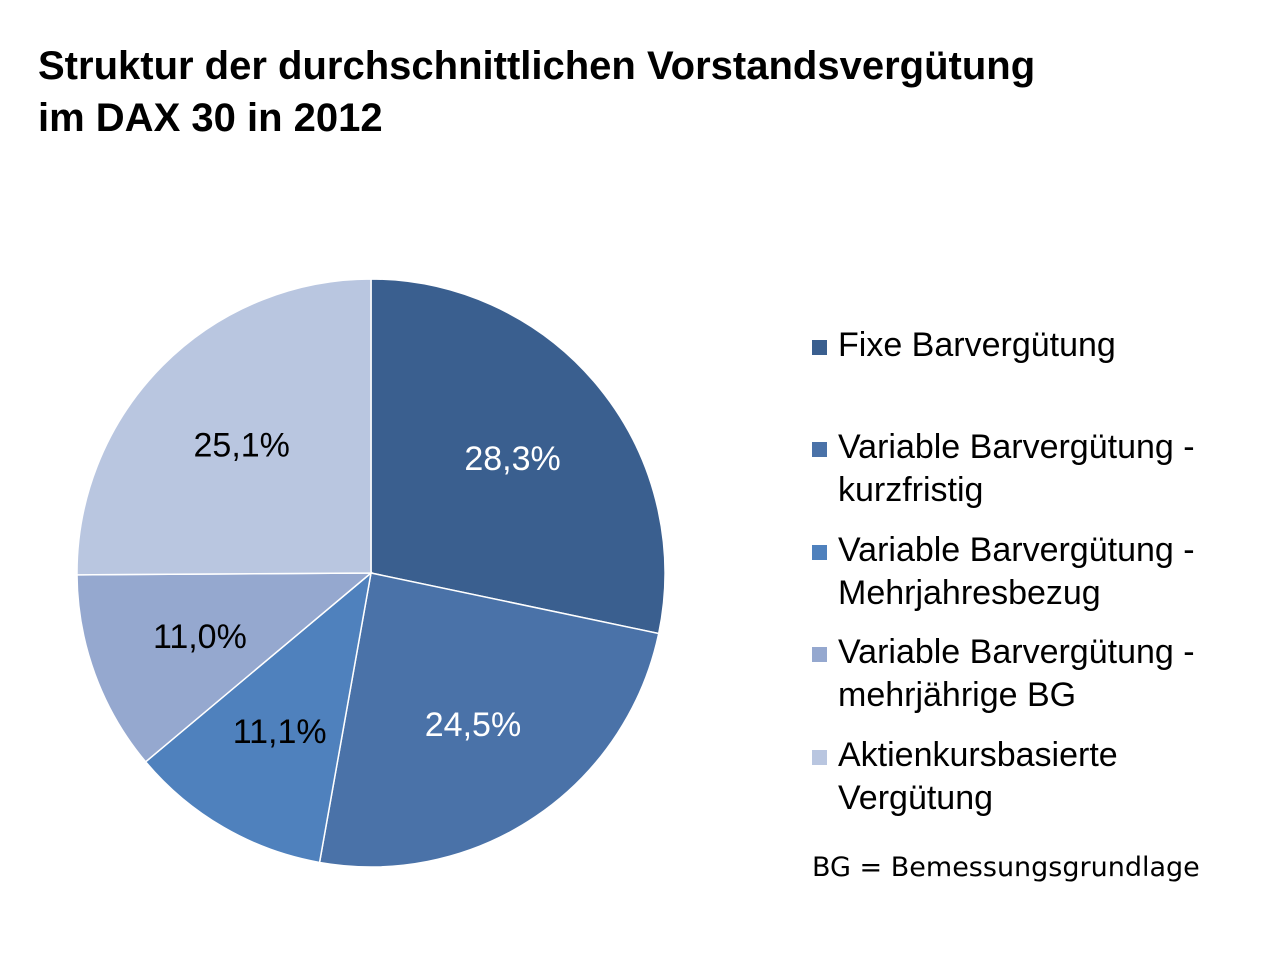 The height and width of the screenshot is (965, 1280). I want to click on legend-label: Variable Barvergütung - mehrjährige BG, so click(1016, 673).